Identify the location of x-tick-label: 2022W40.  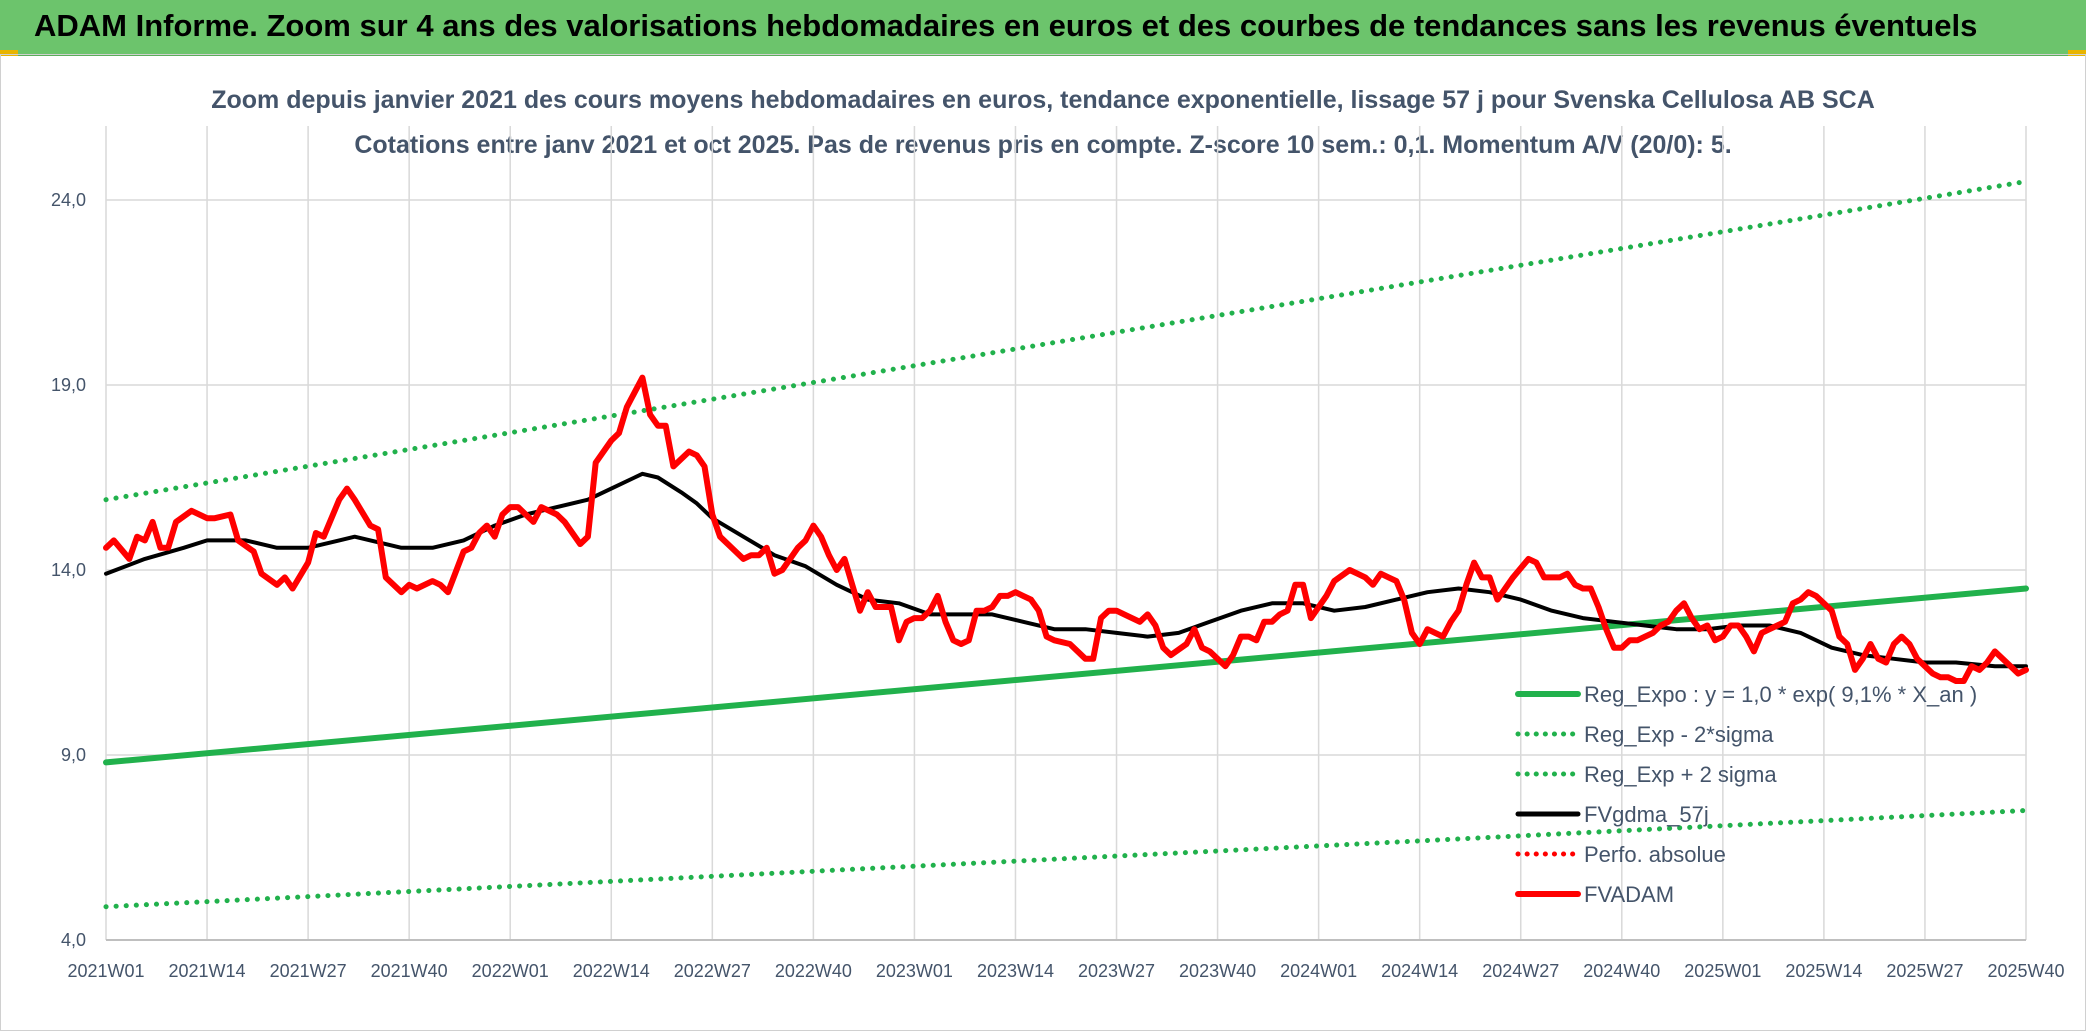
(813, 971).